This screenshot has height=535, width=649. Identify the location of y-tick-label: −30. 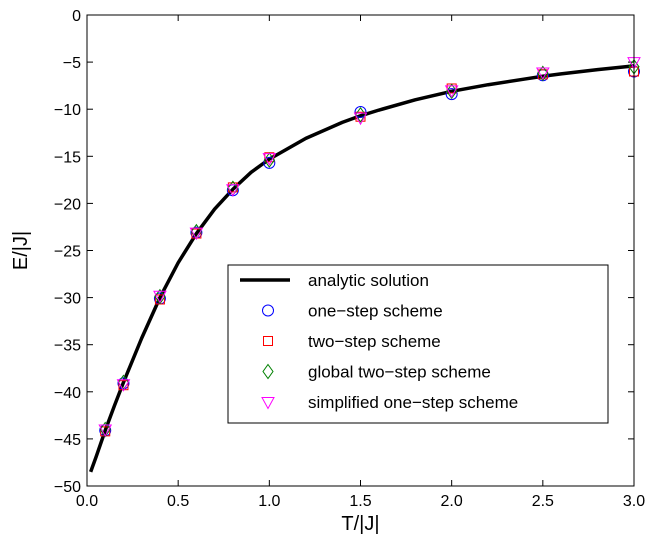
(67, 299).